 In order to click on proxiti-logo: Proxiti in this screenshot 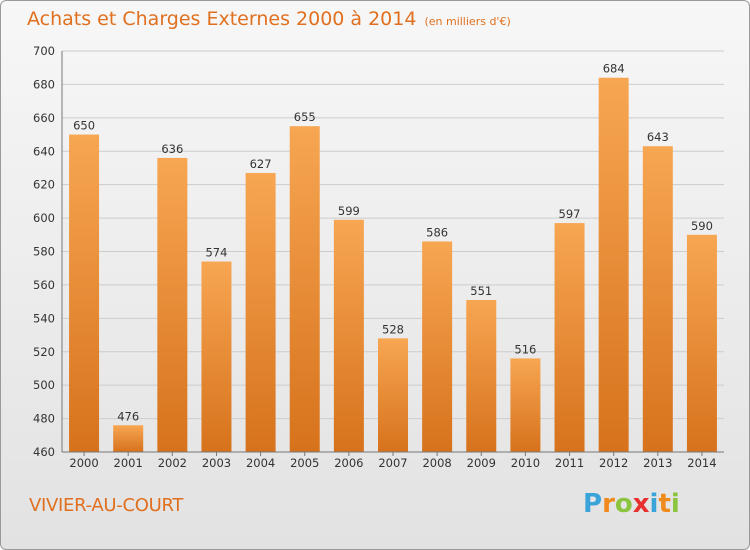, I will do `click(631, 504)`.